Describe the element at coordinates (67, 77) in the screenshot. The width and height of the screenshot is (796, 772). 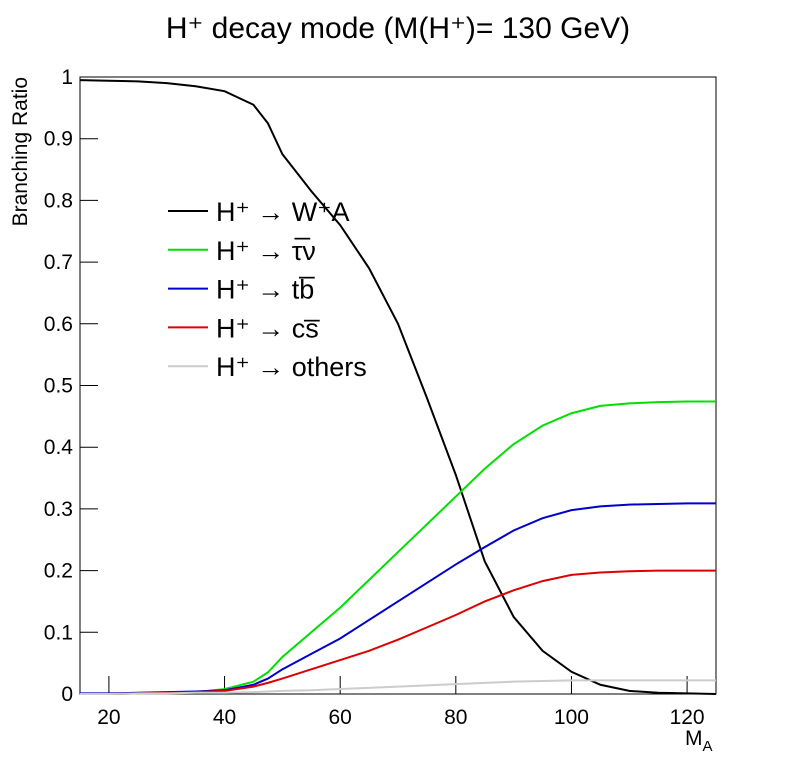
I see `y-tick-label: 1` at that location.